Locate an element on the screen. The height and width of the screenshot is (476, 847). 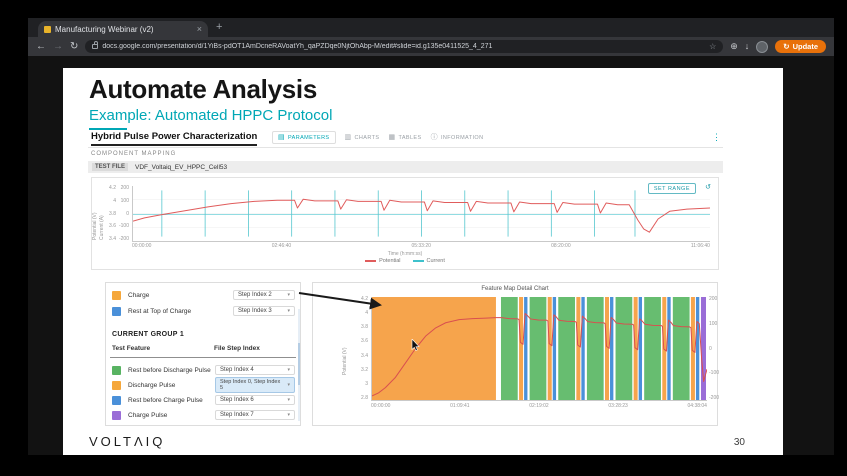
charge-pulse-dropdown: Step Index 7 ▾ is located at coordinates (255, 415).